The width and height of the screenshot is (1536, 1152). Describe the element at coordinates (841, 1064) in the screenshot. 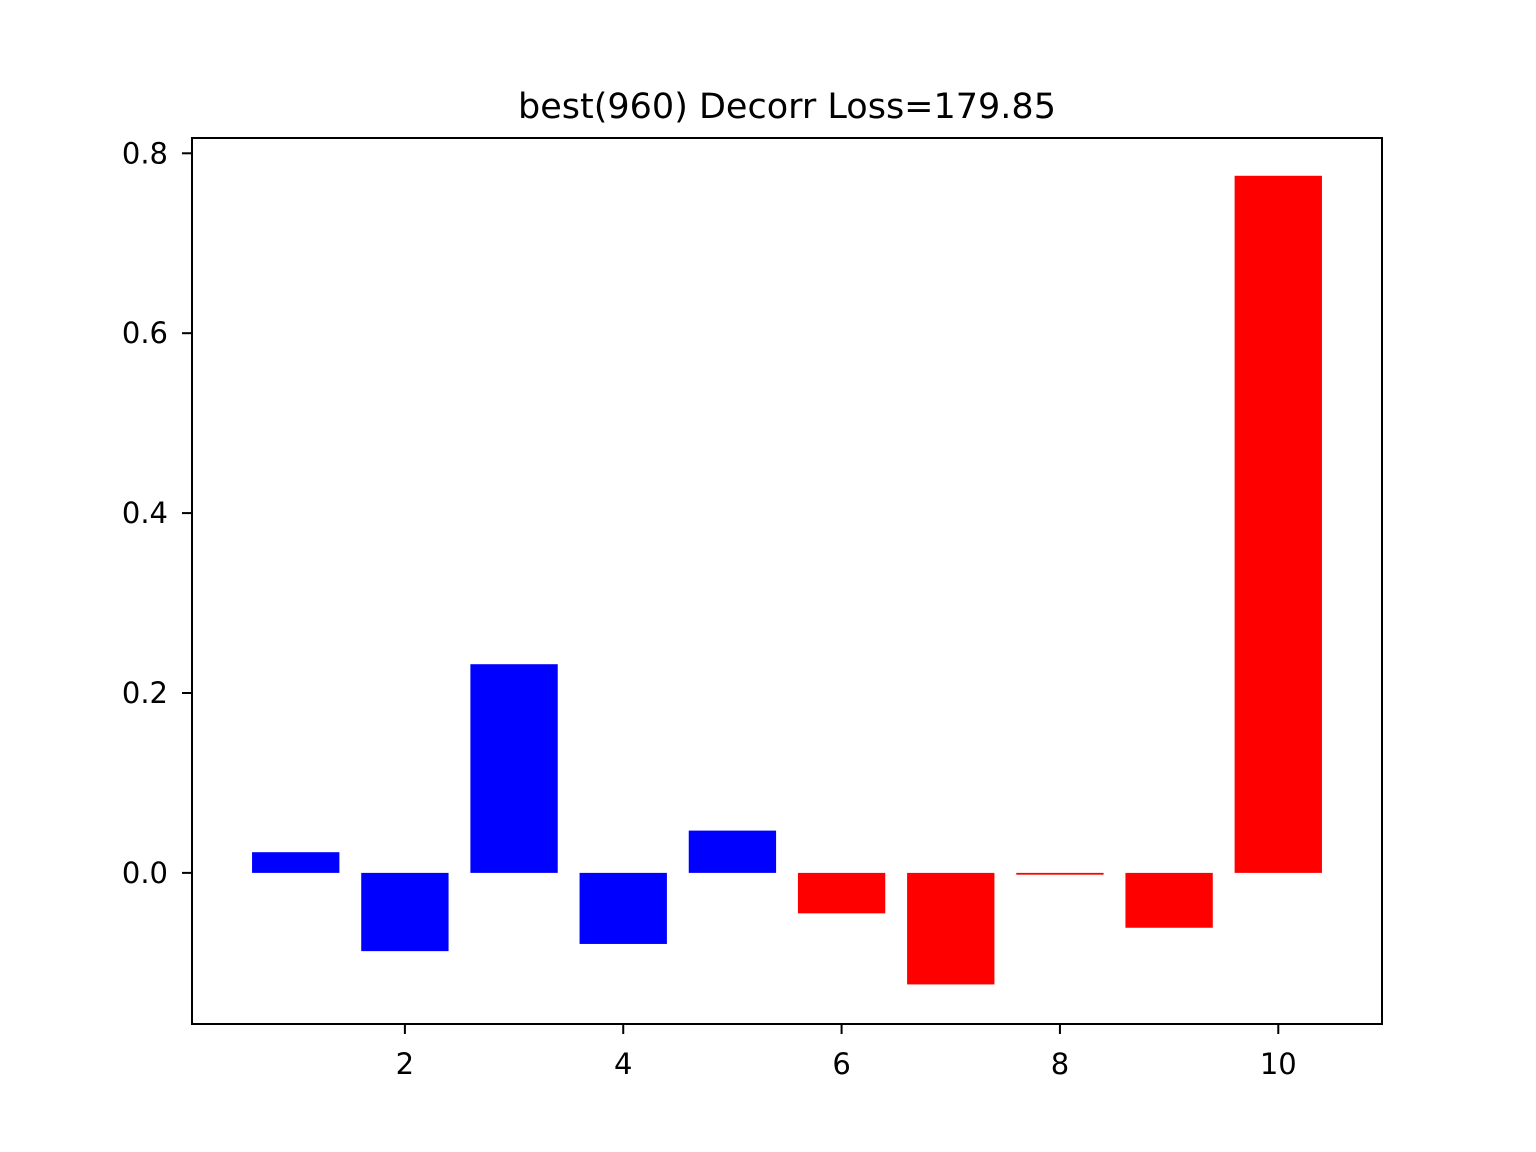

I see `x-tick-label: 6` at that location.